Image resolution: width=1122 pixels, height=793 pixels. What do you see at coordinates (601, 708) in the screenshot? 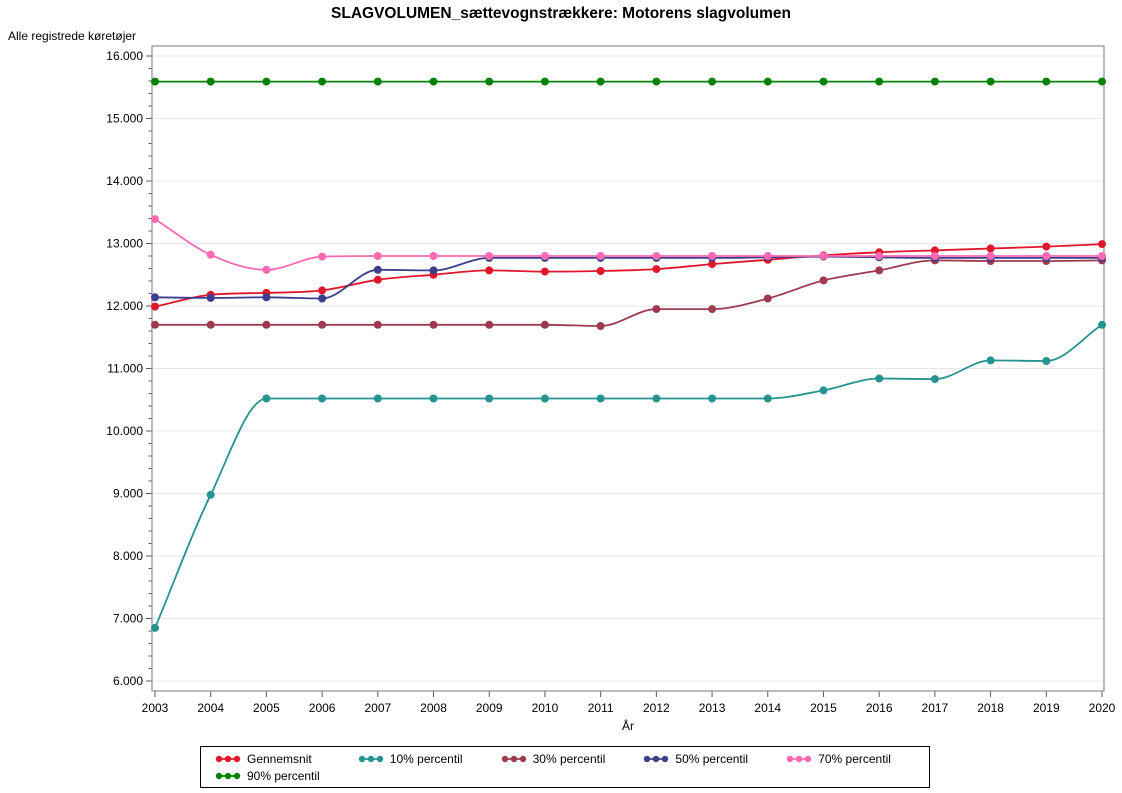
I see `x-tick-label: 2011` at bounding box center [601, 708].